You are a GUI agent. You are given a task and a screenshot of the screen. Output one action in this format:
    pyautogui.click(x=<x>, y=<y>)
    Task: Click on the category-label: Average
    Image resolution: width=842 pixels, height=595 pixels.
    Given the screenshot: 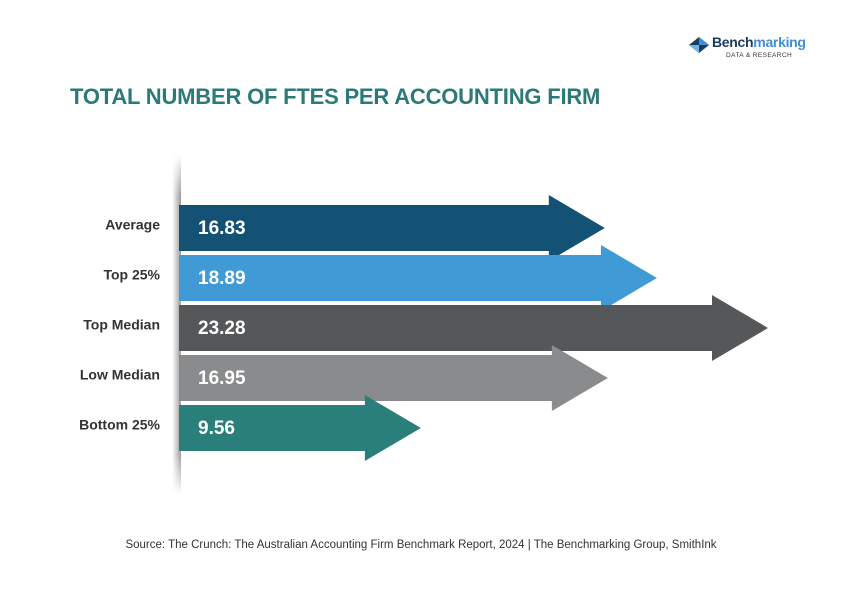 What is the action you would take?
    pyautogui.click(x=132, y=225)
    